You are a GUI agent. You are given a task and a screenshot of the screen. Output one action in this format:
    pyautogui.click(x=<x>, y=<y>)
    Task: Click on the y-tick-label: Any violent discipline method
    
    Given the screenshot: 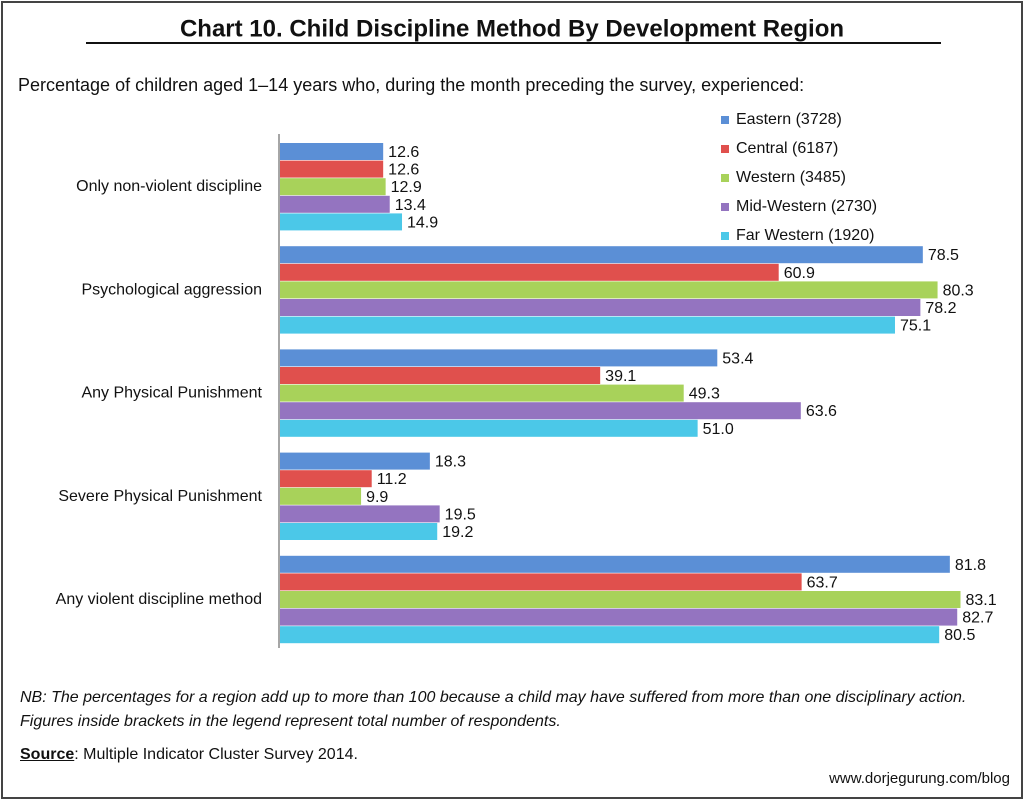 What is the action you would take?
    pyautogui.click(x=159, y=599)
    